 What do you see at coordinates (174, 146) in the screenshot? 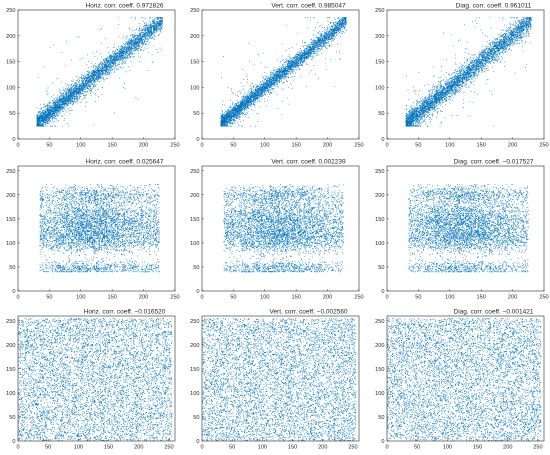
I see `x-tick-label: 250` at bounding box center [174, 146].